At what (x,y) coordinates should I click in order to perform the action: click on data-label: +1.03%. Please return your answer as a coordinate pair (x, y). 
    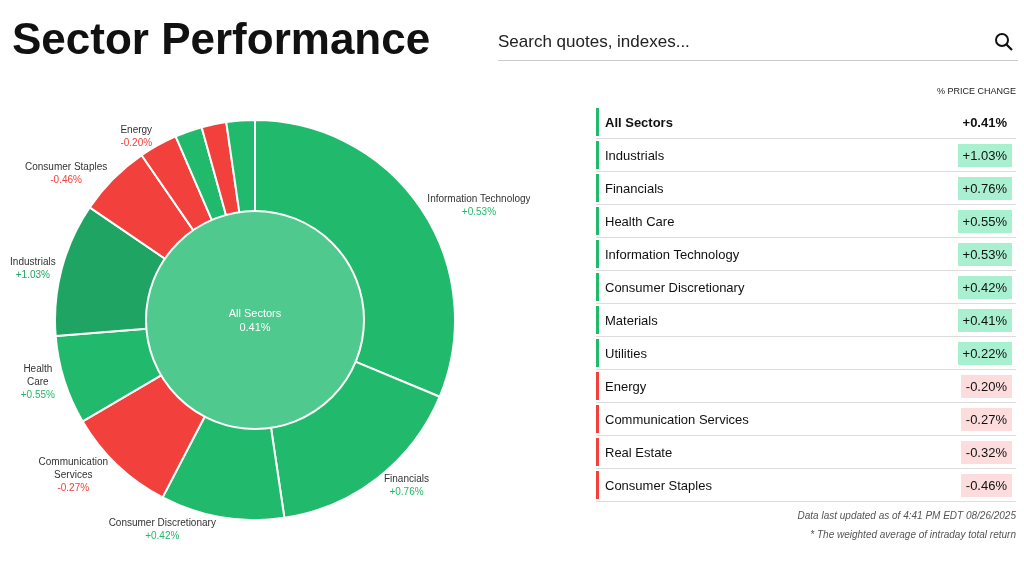
    Looking at the image, I should click on (984, 155).